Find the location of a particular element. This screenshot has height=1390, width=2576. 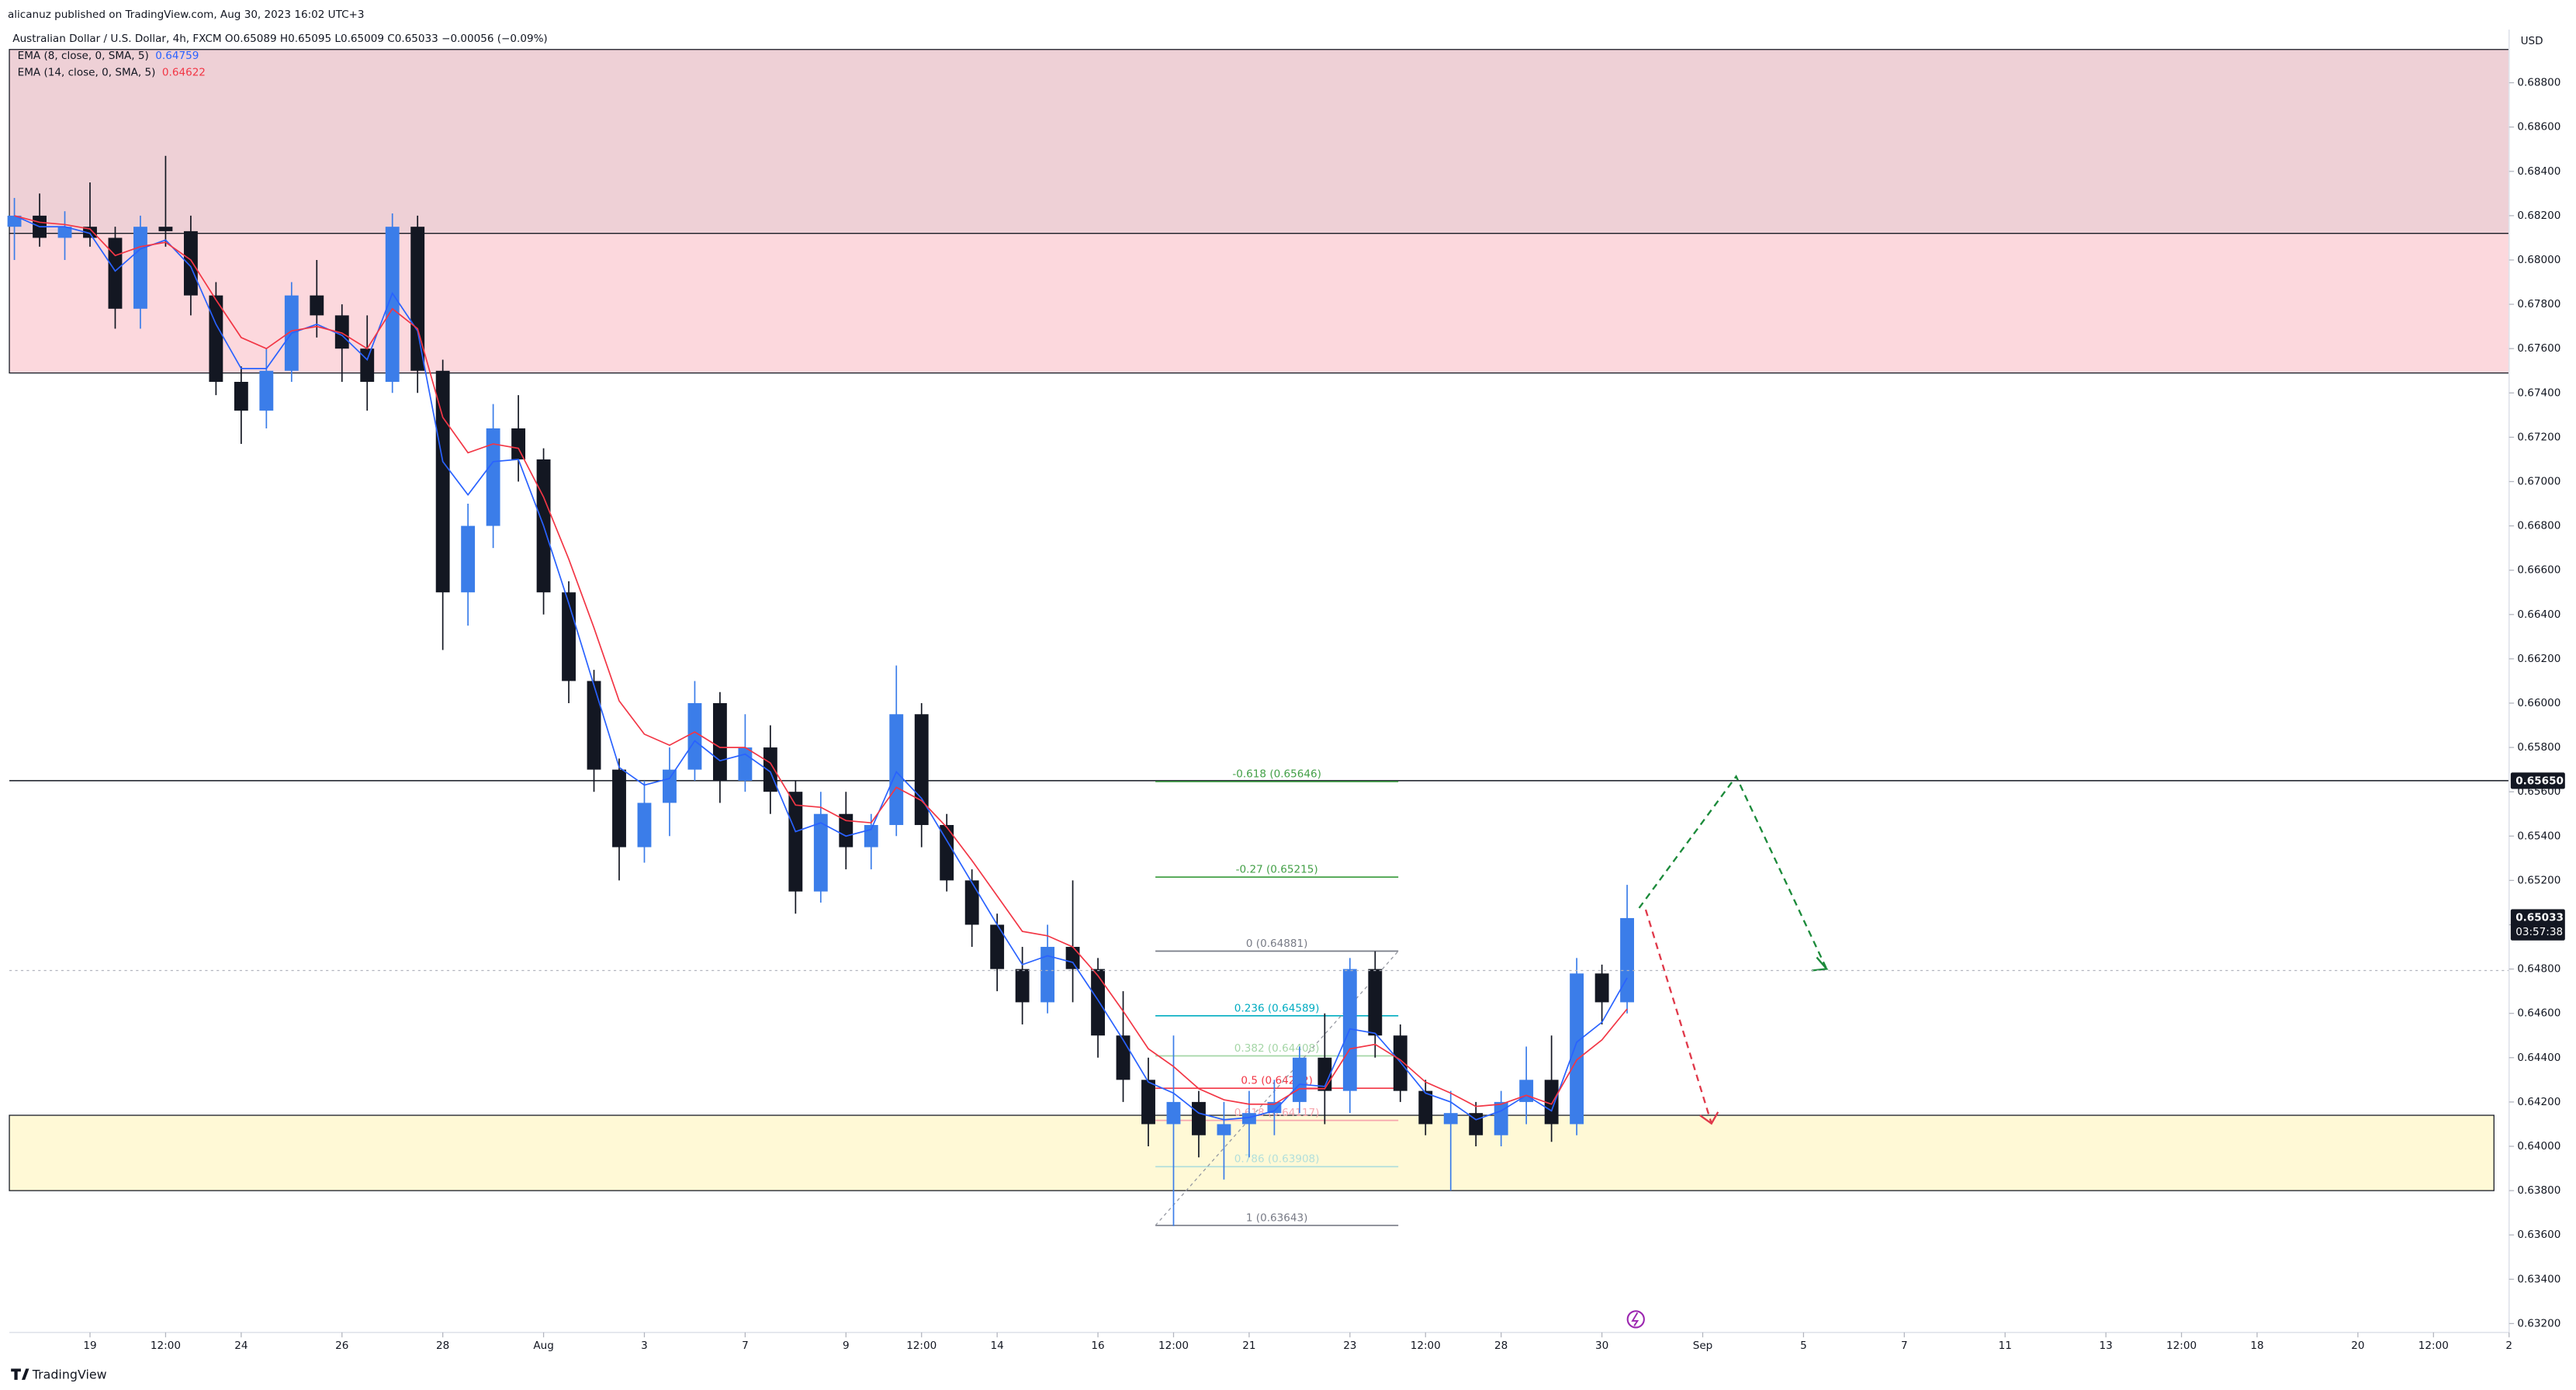

y-tick-label: 0.64600 is located at coordinates (2538, 1013).